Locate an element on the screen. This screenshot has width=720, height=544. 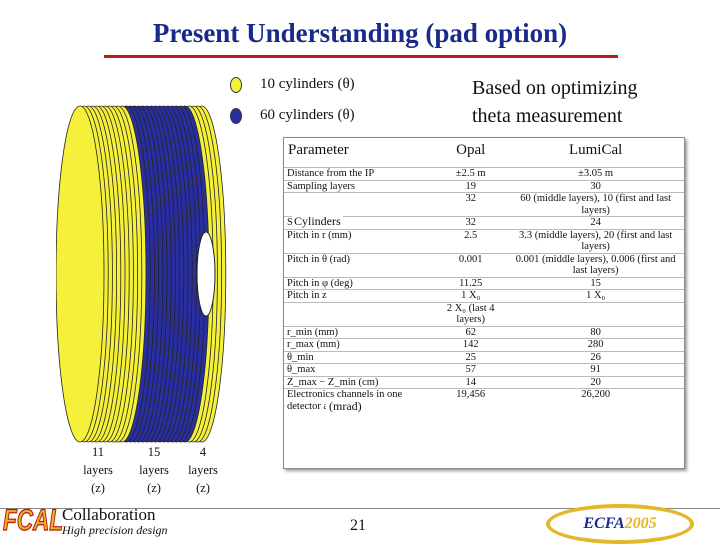
table-row: 2 X₀ (last 4 layers) is located at coordinates (484, 313).